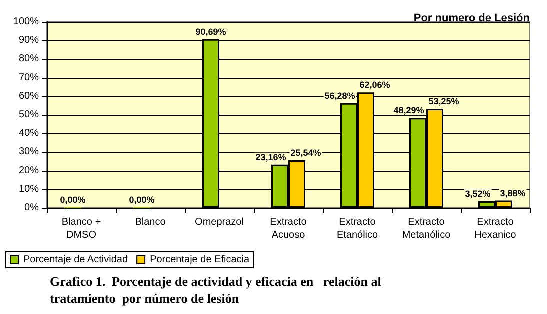 This screenshot has width=547, height=314. What do you see at coordinates (271, 157) in the screenshot?
I see `data-label: 23,16%` at bounding box center [271, 157].